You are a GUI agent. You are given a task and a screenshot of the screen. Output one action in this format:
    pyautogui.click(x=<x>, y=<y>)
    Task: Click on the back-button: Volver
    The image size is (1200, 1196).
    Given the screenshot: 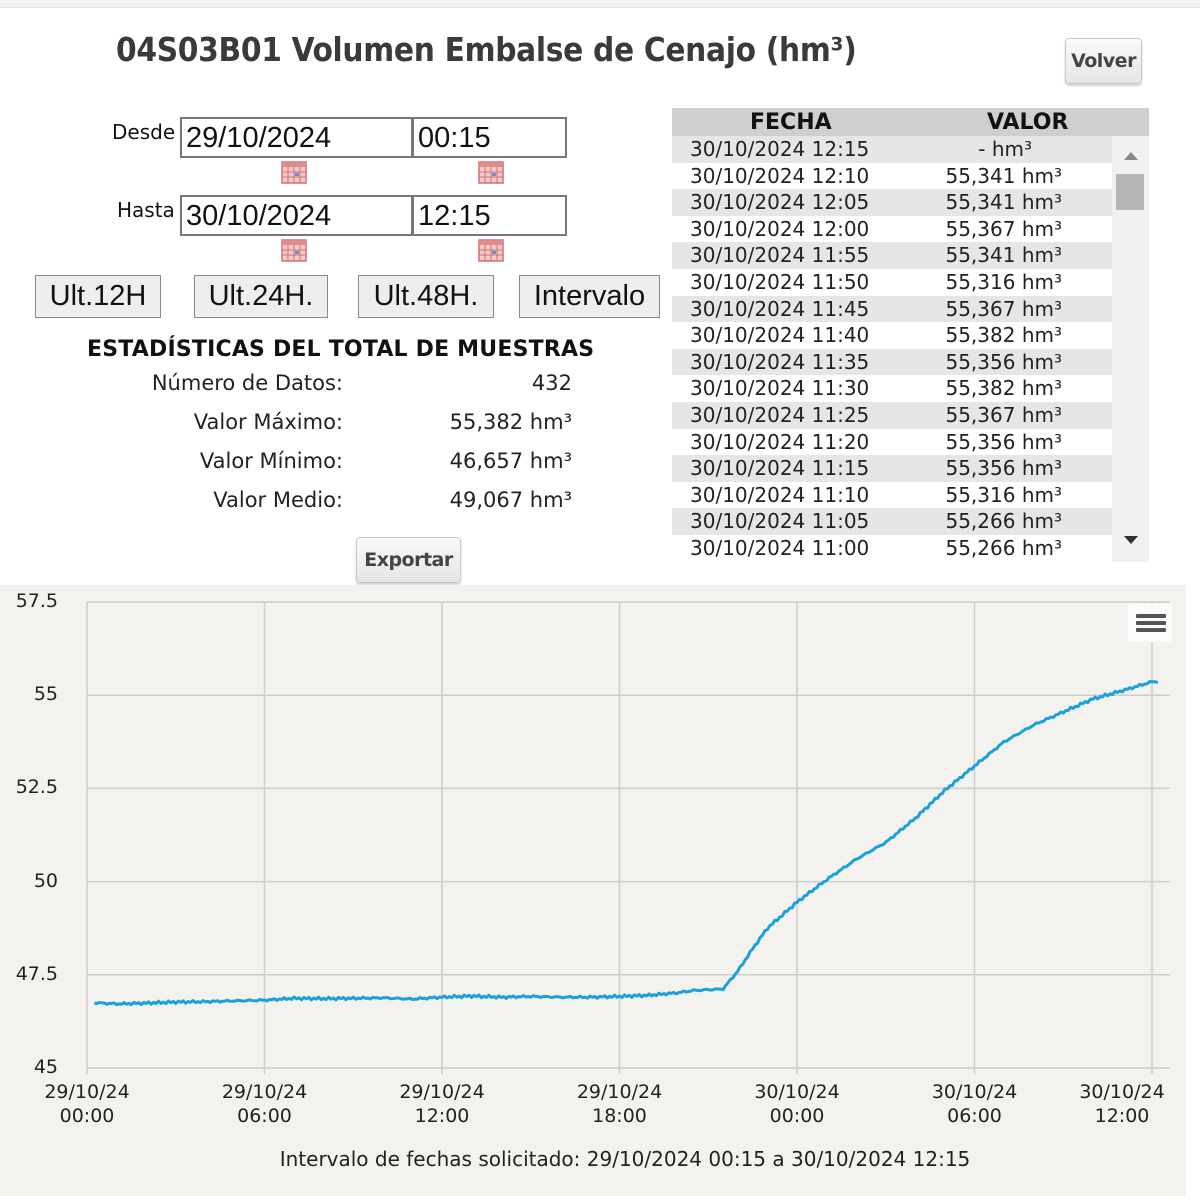 What is the action you would take?
    pyautogui.click(x=1103, y=61)
    